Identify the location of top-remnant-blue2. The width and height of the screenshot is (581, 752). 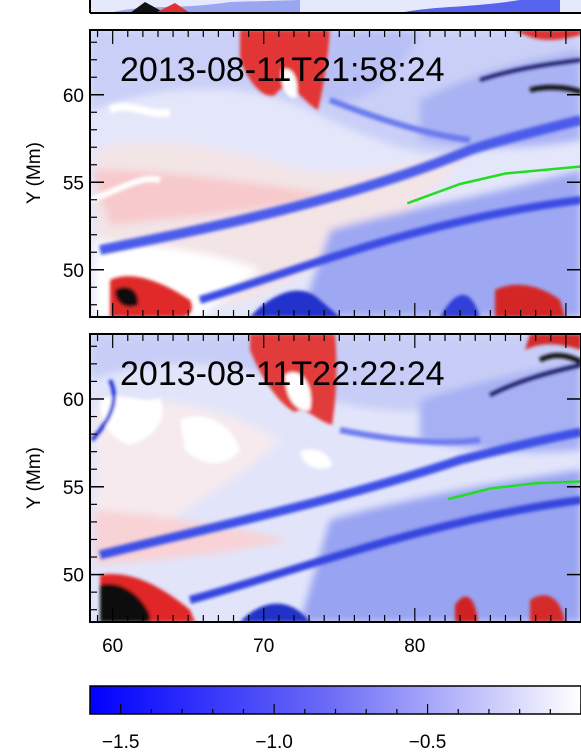
(480, 6).